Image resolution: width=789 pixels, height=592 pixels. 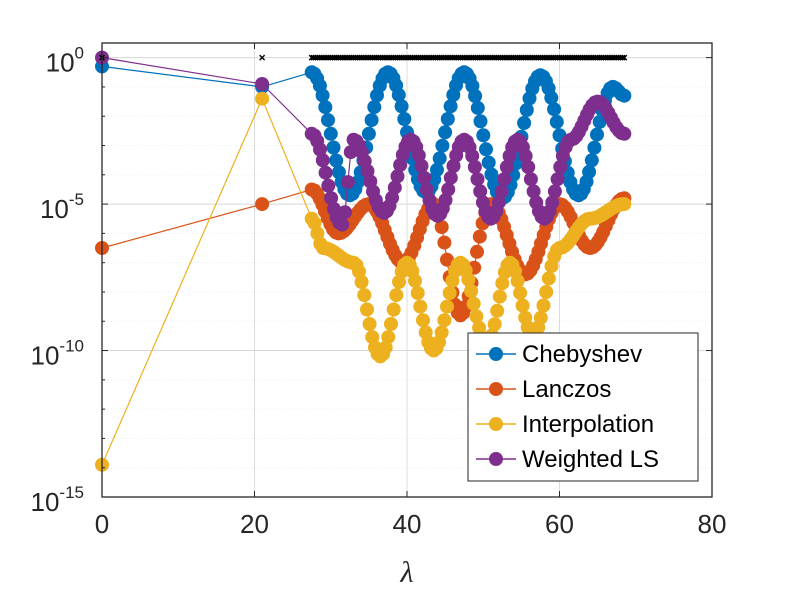 What do you see at coordinates (58, 500) in the screenshot?
I see `y-tick-label: 10-15` at bounding box center [58, 500].